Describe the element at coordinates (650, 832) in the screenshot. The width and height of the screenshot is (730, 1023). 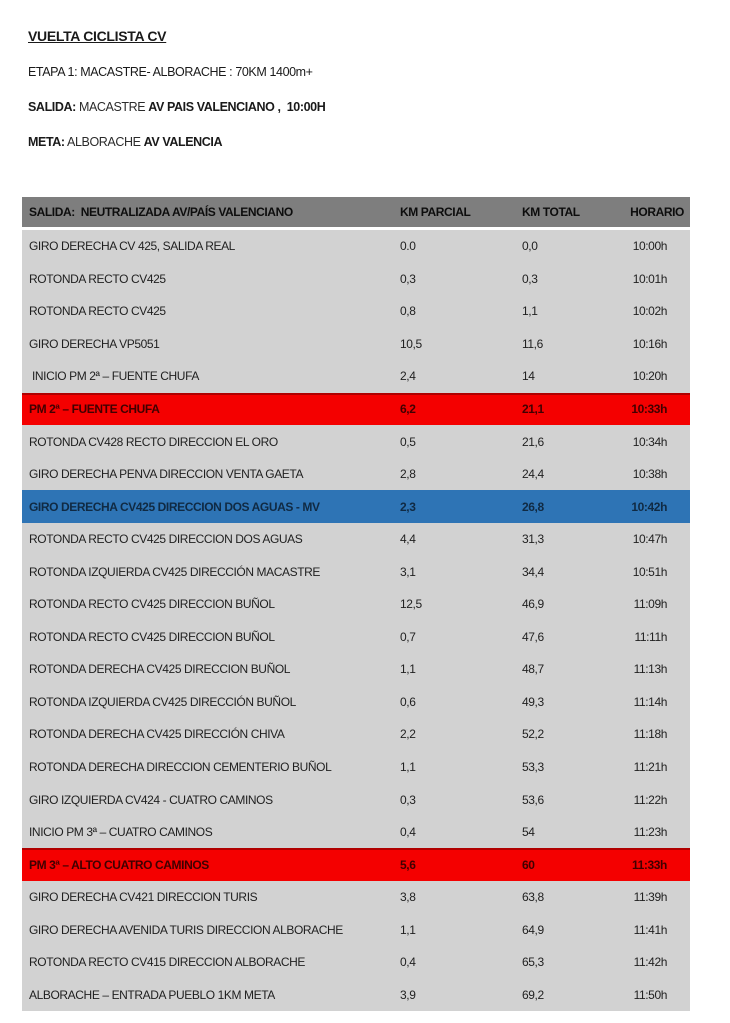
I see `horario-value: 11:23h` at that location.